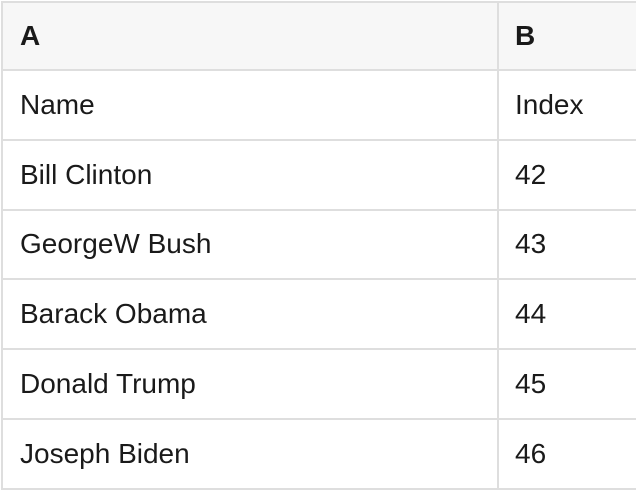 This screenshot has width=636, height=490. What do you see at coordinates (251, 384) in the screenshot?
I see `cell-a5: Donald Trump` at bounding box center [251, 384].